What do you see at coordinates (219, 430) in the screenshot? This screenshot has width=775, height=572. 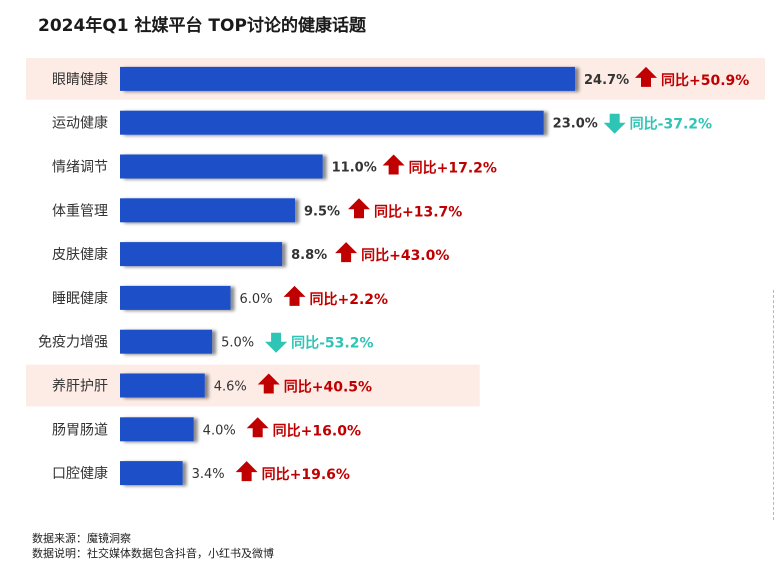 I see `value-label: 4.0%` at bounding box center [219, 430].